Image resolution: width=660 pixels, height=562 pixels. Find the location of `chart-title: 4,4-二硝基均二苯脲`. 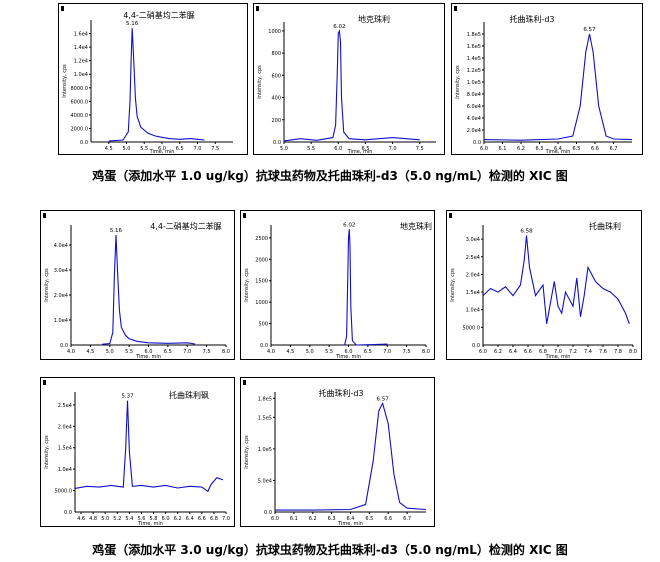

chart-title: 4,4-二硝基均二苯脲 is located at coordinates (186, 226).